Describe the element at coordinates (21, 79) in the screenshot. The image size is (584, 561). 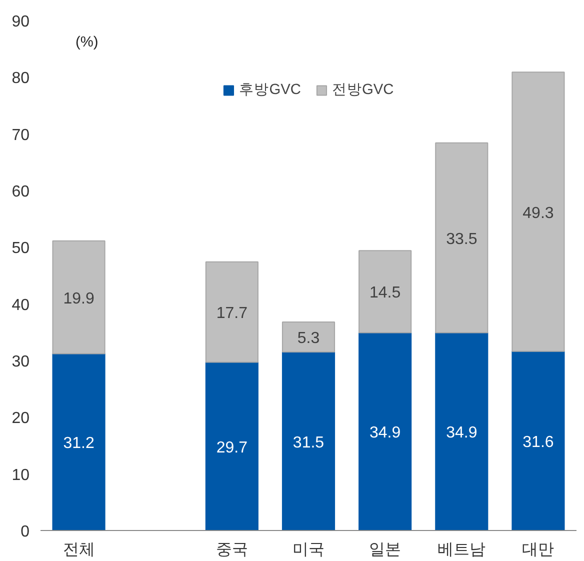
I see `y-tick-label: 80` at that location.